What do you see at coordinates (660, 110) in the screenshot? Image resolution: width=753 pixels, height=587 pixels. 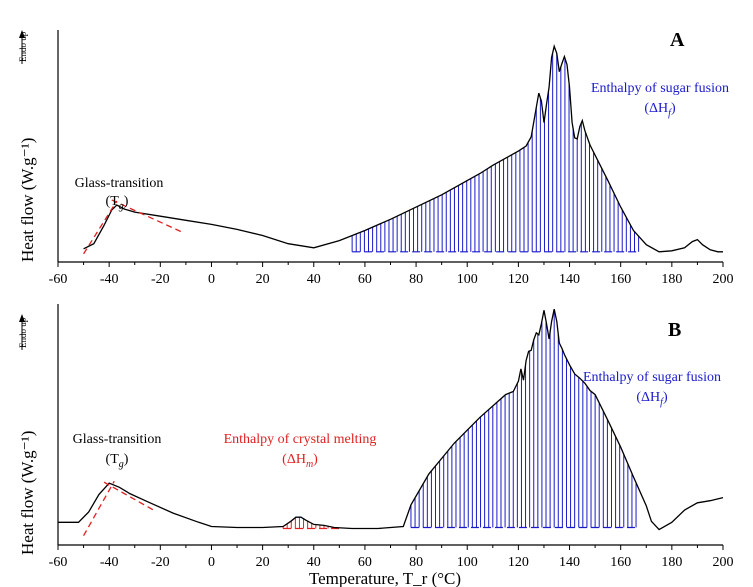 I see `panel-a-annotation: (ΔHf)` at bounding box center [660, 110].